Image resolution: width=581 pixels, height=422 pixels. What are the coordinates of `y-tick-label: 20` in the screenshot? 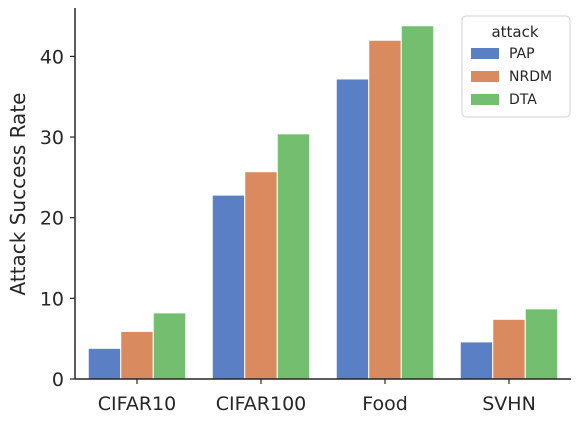 It's located at (52, 219).